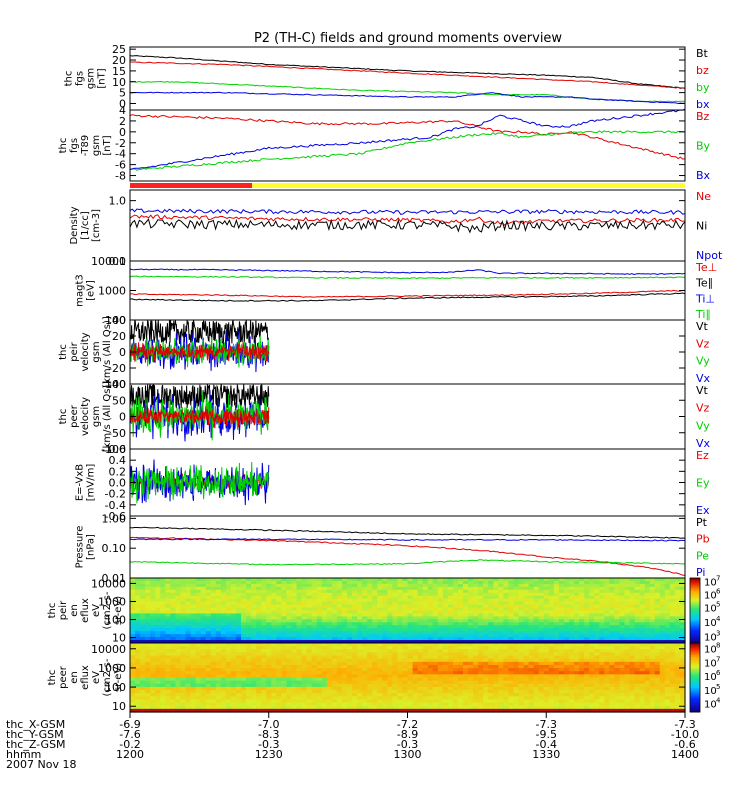 Image resolution: width=750 pixels, height=804 pixels. What do you see at coordinates (74, 351) in the screenshot?
I see `y-axis-label: peir` at bounding box center [74, 351].